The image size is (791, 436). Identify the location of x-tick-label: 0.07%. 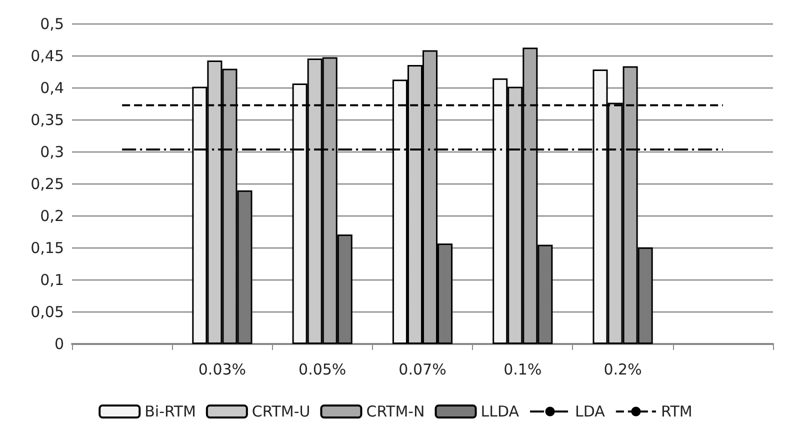
(422, 369).